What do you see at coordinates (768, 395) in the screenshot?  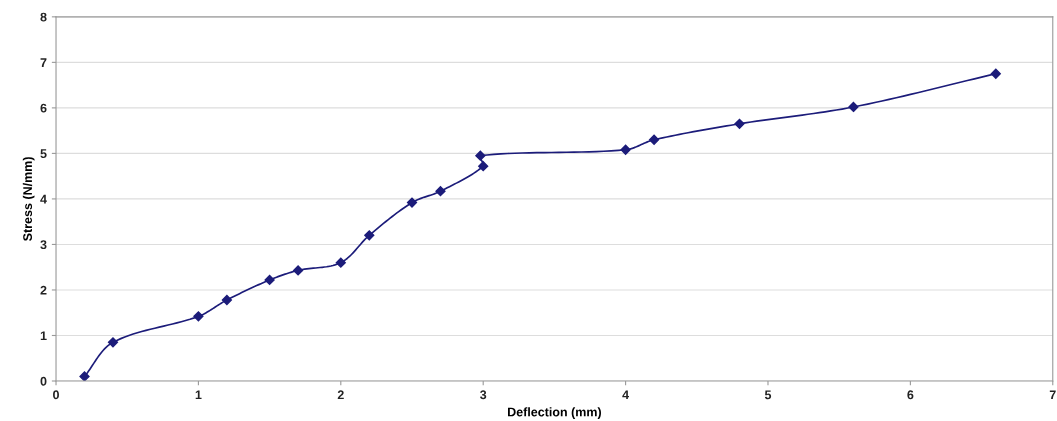 I see `x-tick-label: 5` at bounding box center [768, 395].